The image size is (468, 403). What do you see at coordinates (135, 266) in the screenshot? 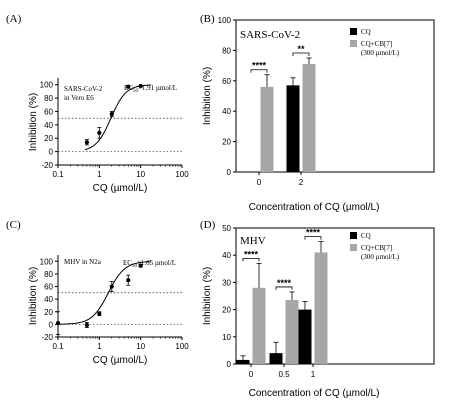
I see `ec50-subscript: 50` at bounding box center [135, 266].